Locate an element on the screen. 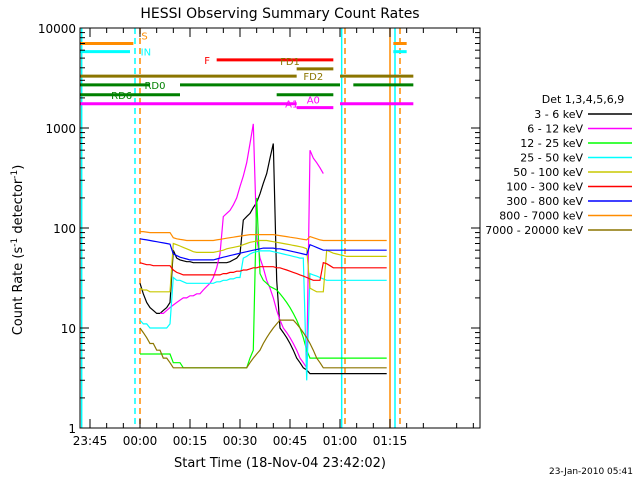  series-line-6-12-kev is located at coordinates (242, 246).